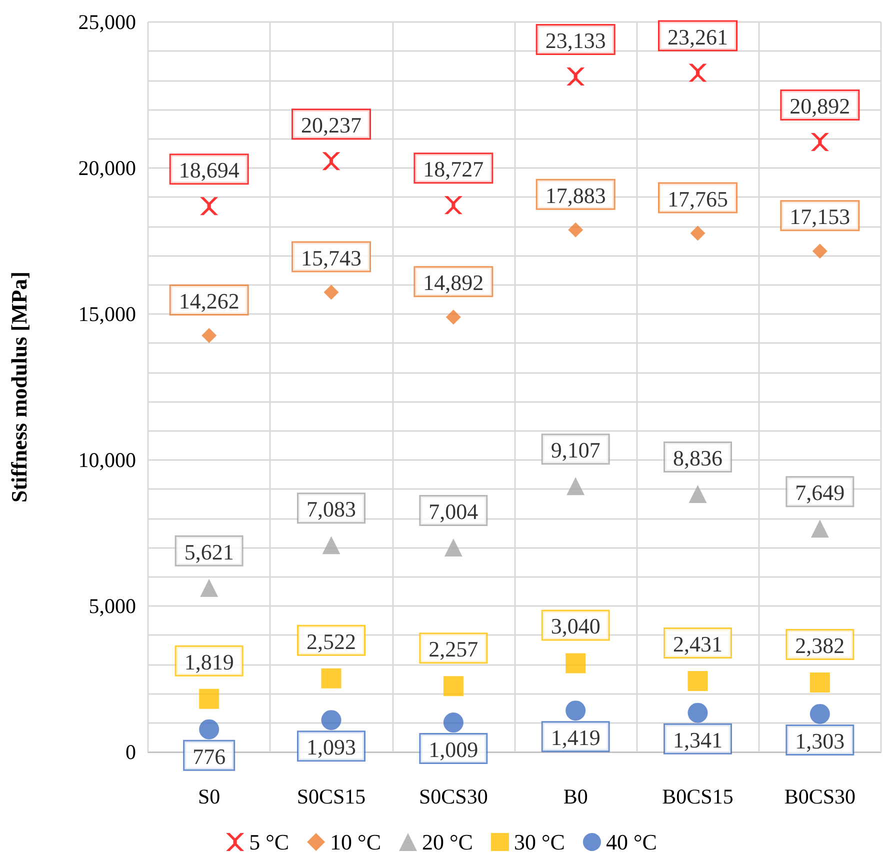 The height and width of the screenshot is (860, 883). What do you see at coordinates (698, 199) in the screenshot?
I see `data-label: 17,765` at bounding box center [698, 199].